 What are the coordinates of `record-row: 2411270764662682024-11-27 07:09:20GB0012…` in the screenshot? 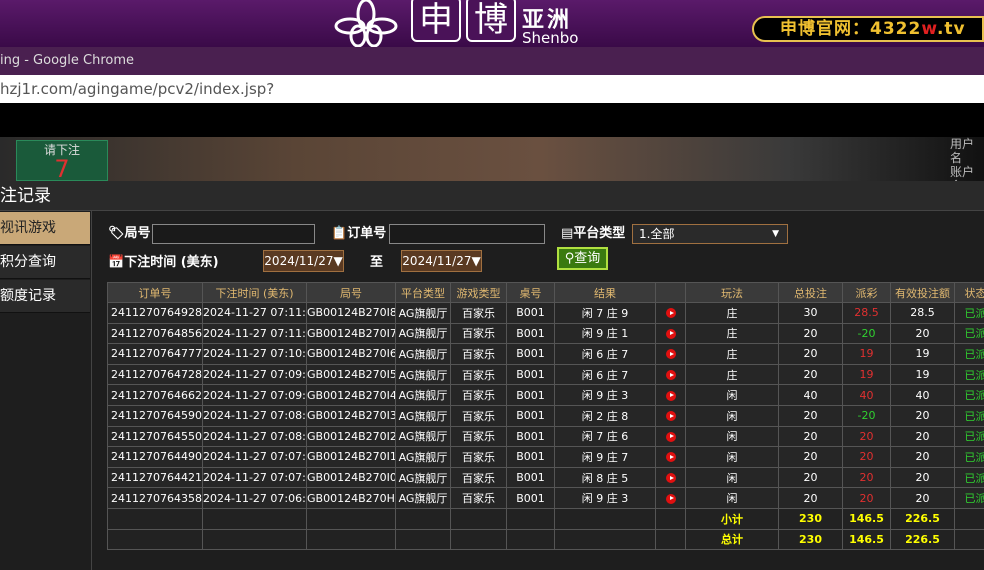 It's located at (545, 395).